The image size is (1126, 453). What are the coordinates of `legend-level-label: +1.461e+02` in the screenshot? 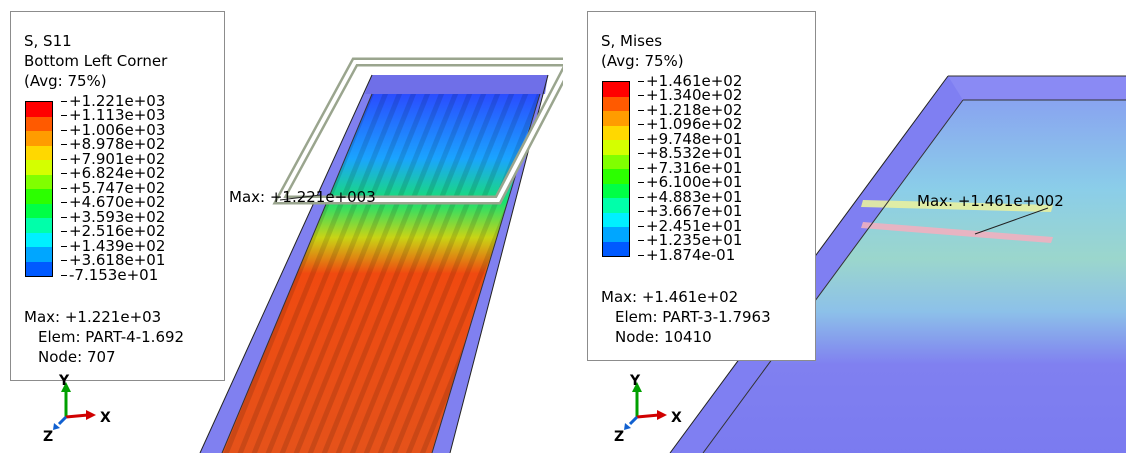 It's located at (690, 80).